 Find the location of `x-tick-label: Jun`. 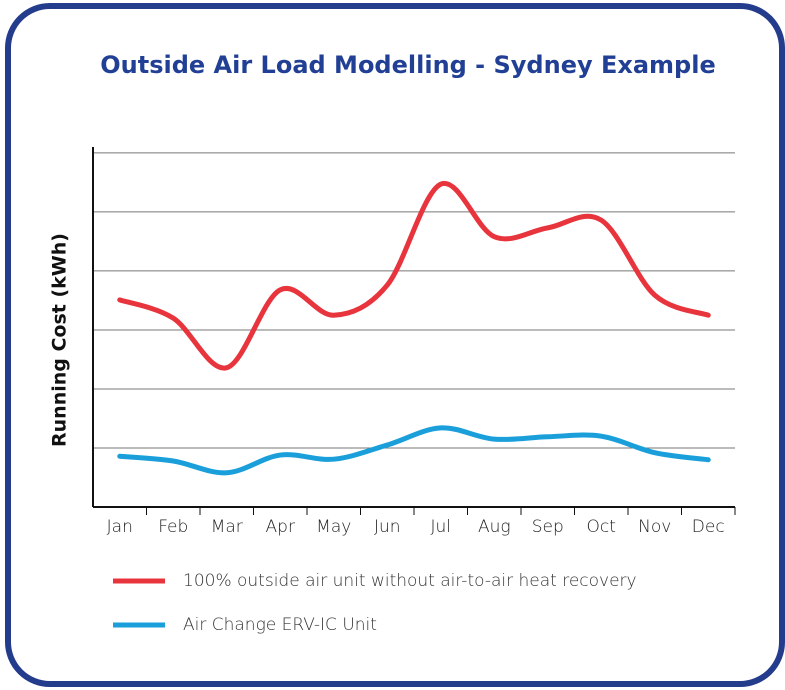

x-tick-label: Jun is located at coordinates (387, 527).